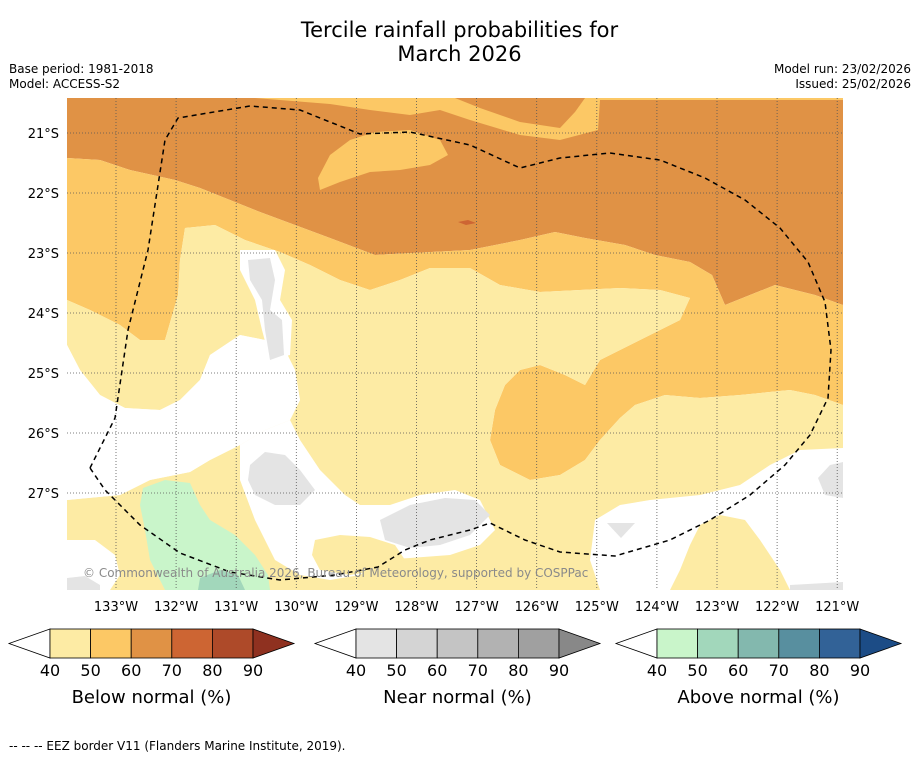 The height and width of the screenshot is (758, 919). I want to click on latitude-labels: 21°S 22°S 23°S 24°S 25°S 26°S 27°S, so click(43, 314).